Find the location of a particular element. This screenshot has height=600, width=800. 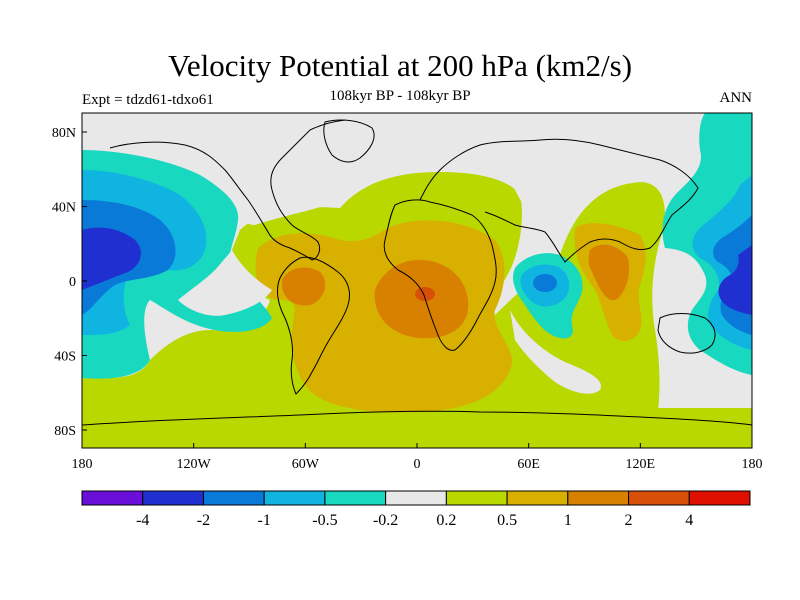

chart-subtitle: 108kyr BP - 108kyr BP is located at coordinates (400, 96).